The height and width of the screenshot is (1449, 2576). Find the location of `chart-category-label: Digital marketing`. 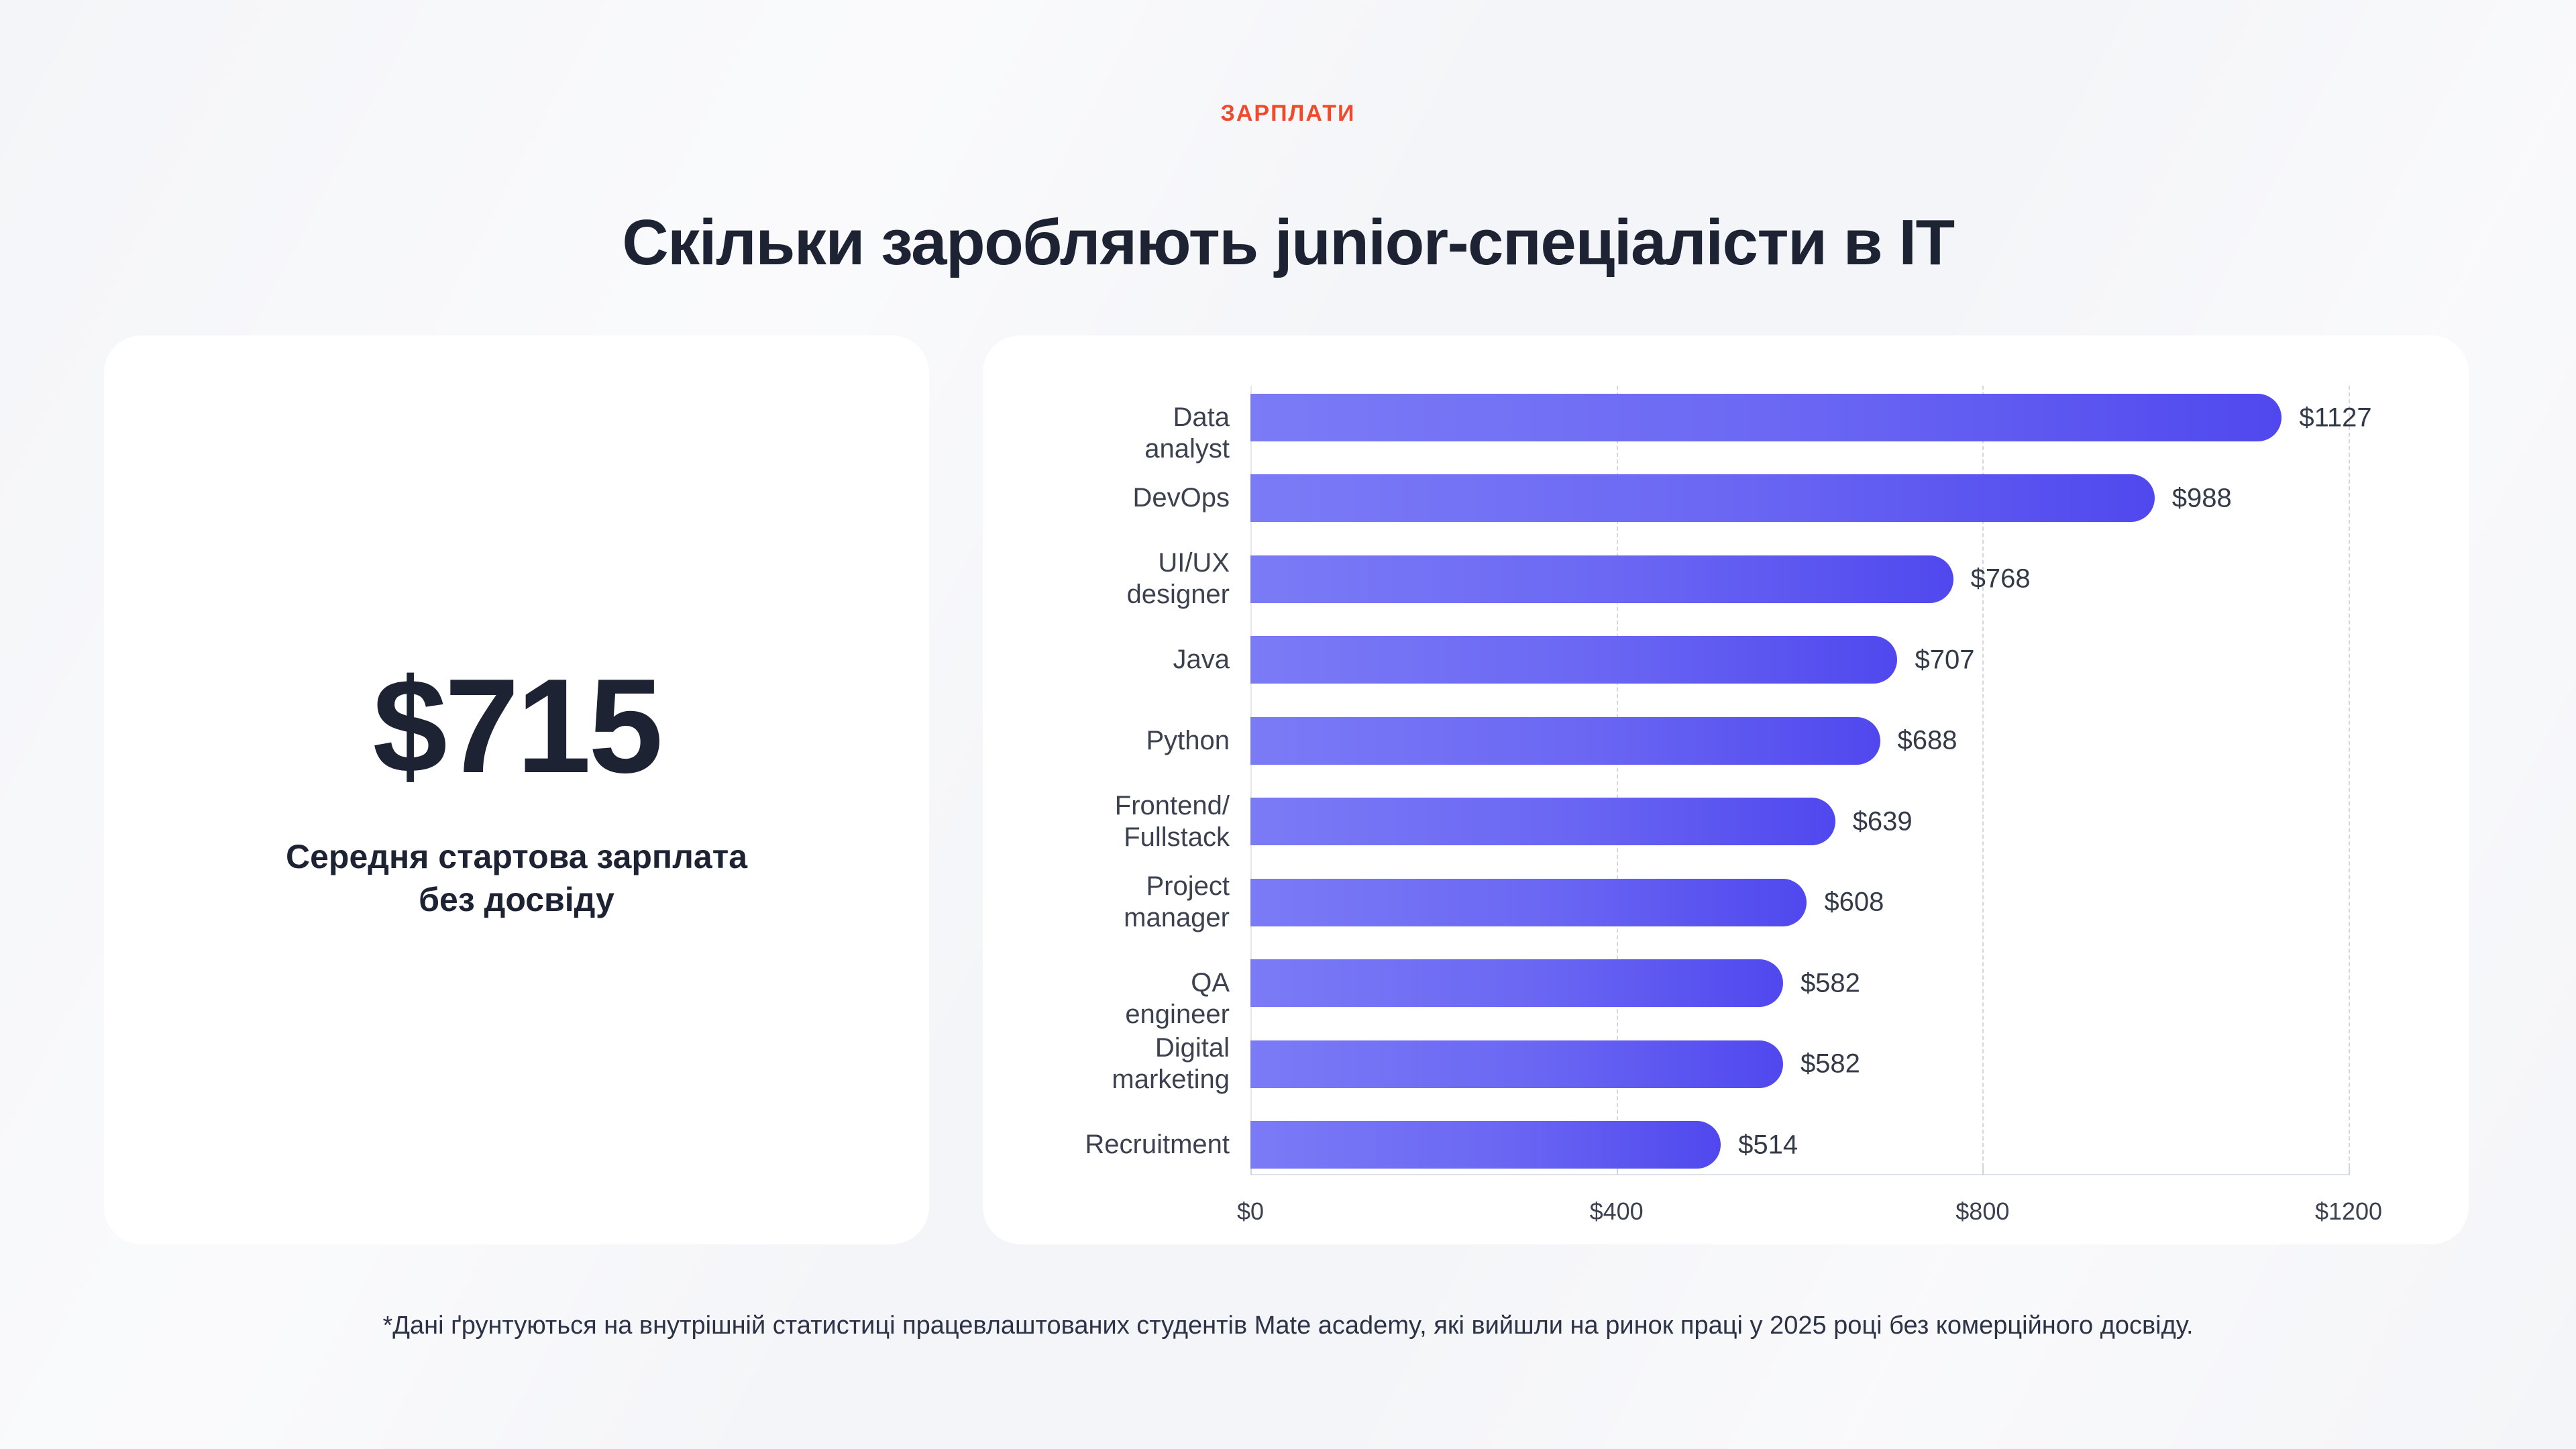

chart-category-label: Digital marketing is located at coordinates (1171, 1063).